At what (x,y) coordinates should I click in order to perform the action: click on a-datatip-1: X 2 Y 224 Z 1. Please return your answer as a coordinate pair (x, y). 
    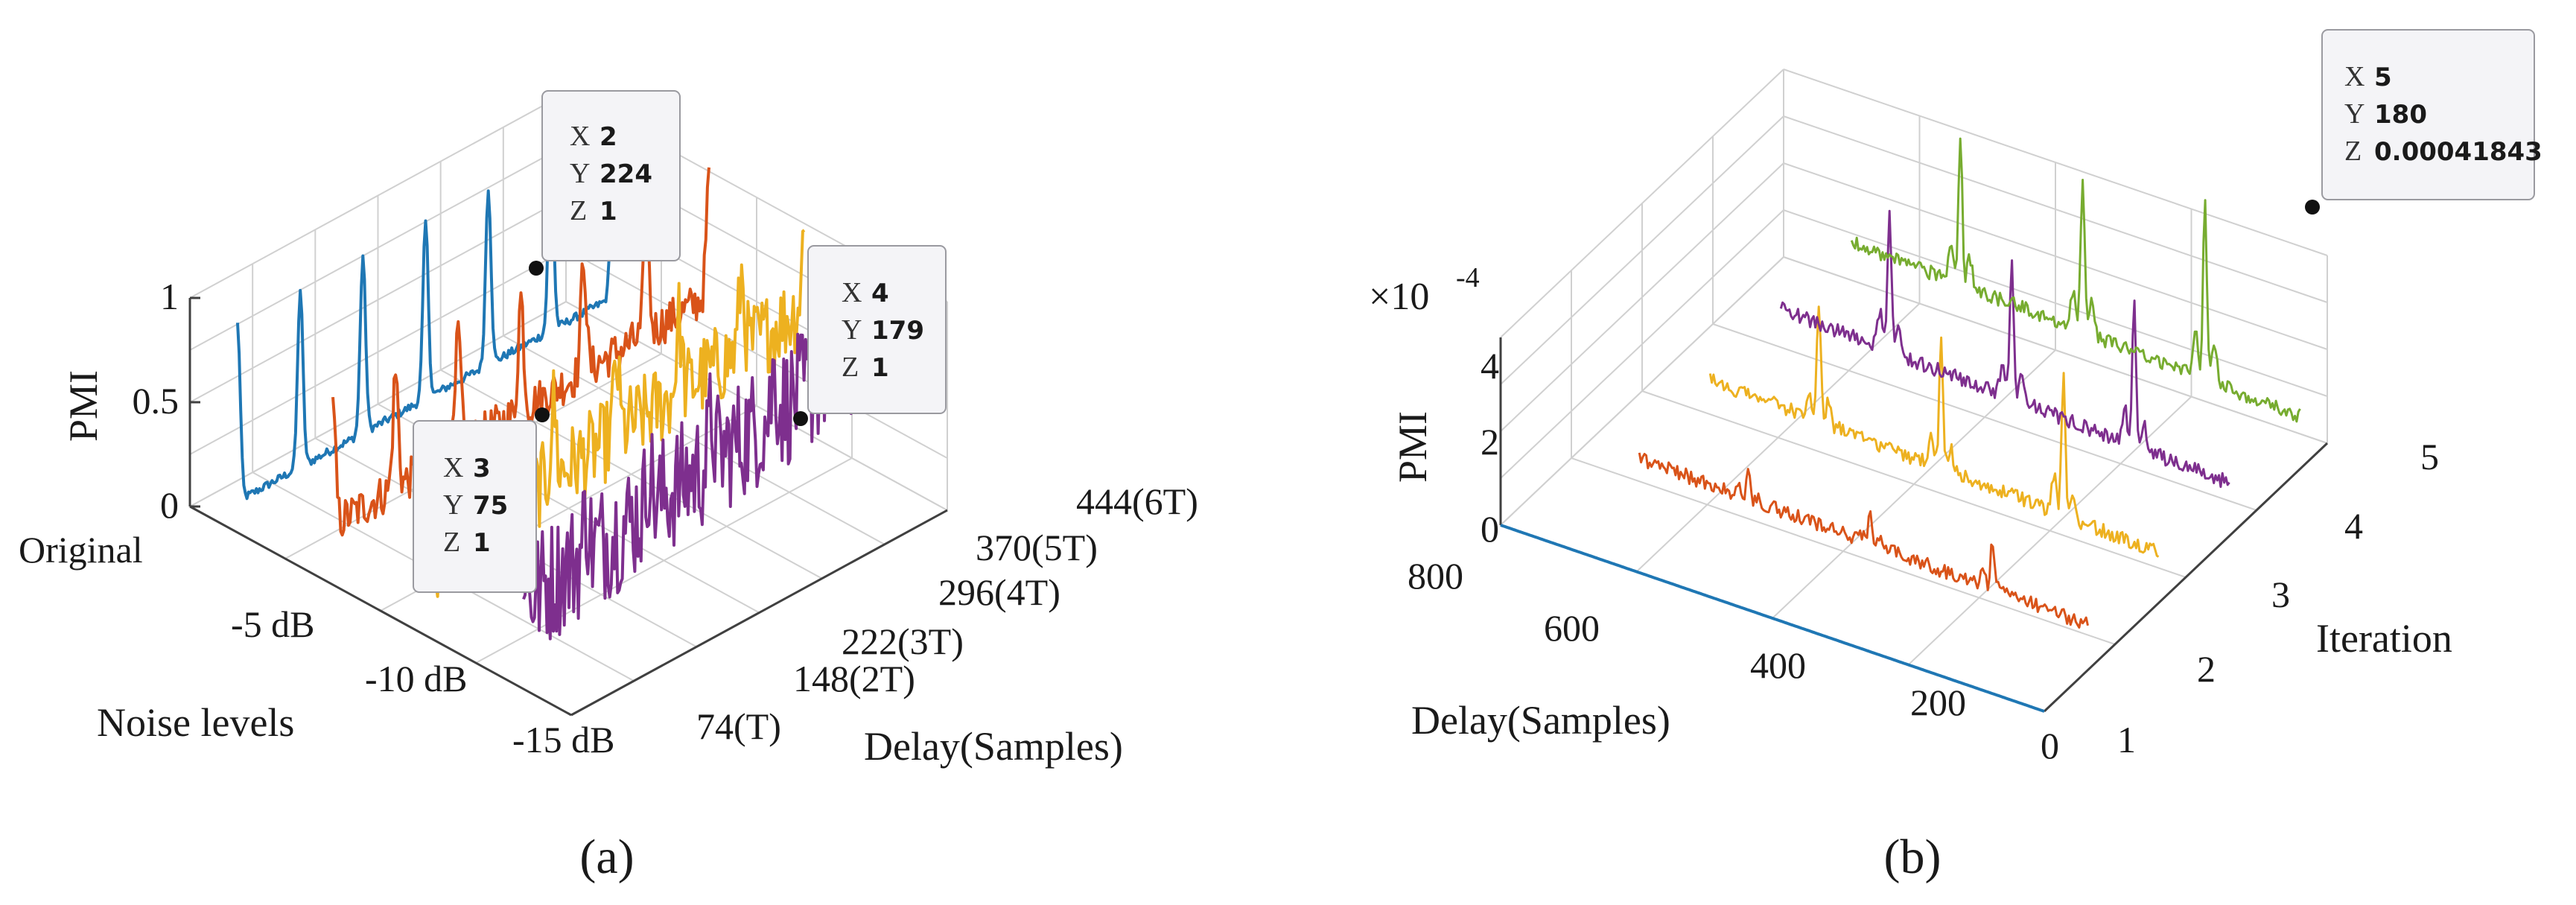
    Looking at the image, I should click on (605, 183).